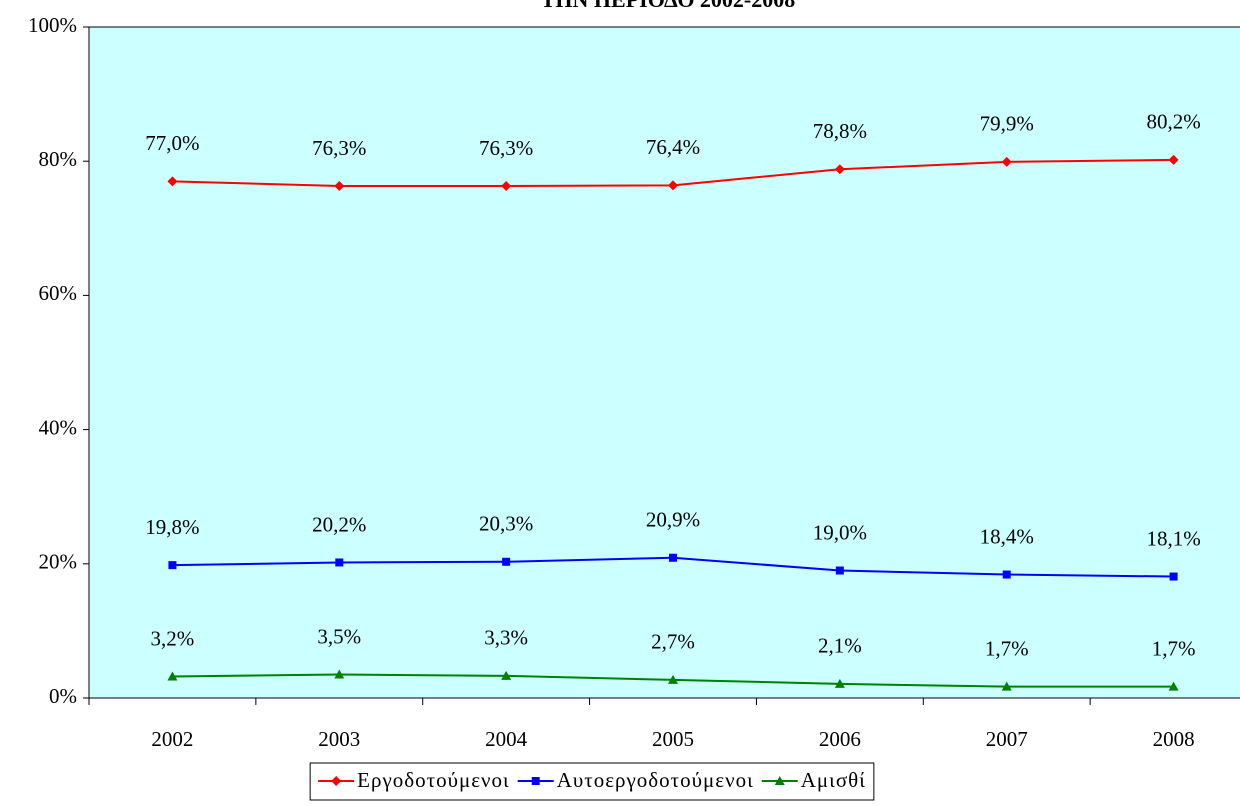 This screenshot has height=806, width=1240. I want to click on y-tick-label: 60%, so click(58, 293).